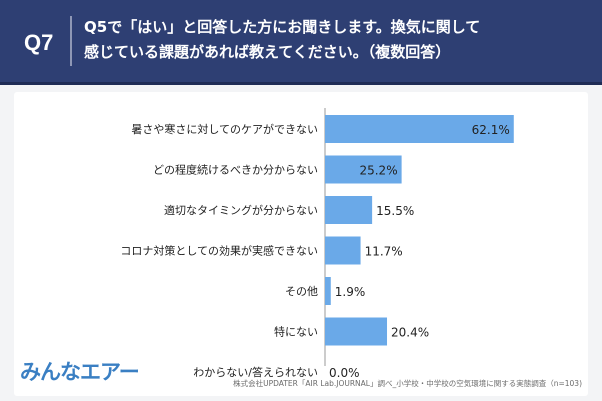 The image size is (602, 401). Describe the element at coordinates (491, 130) in the screenshot. I see `value-label: 62.1%` at that location.